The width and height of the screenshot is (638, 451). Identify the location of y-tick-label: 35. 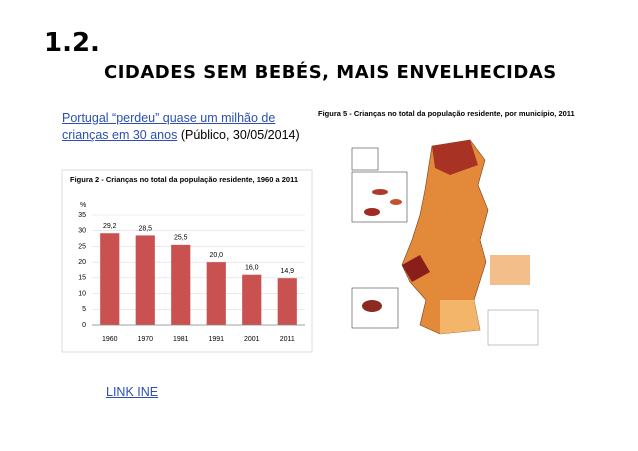
(82, 215).